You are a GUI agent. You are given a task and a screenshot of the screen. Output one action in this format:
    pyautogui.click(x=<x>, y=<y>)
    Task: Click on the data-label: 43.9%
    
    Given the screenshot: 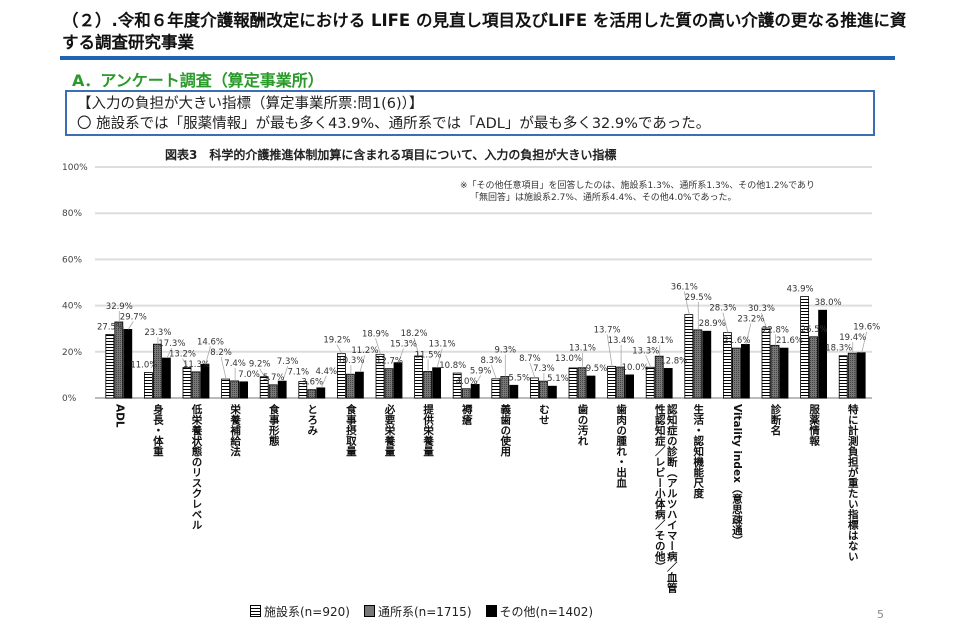 What is the action you would take?
    pyautogui.click(x=800, y=290)
    